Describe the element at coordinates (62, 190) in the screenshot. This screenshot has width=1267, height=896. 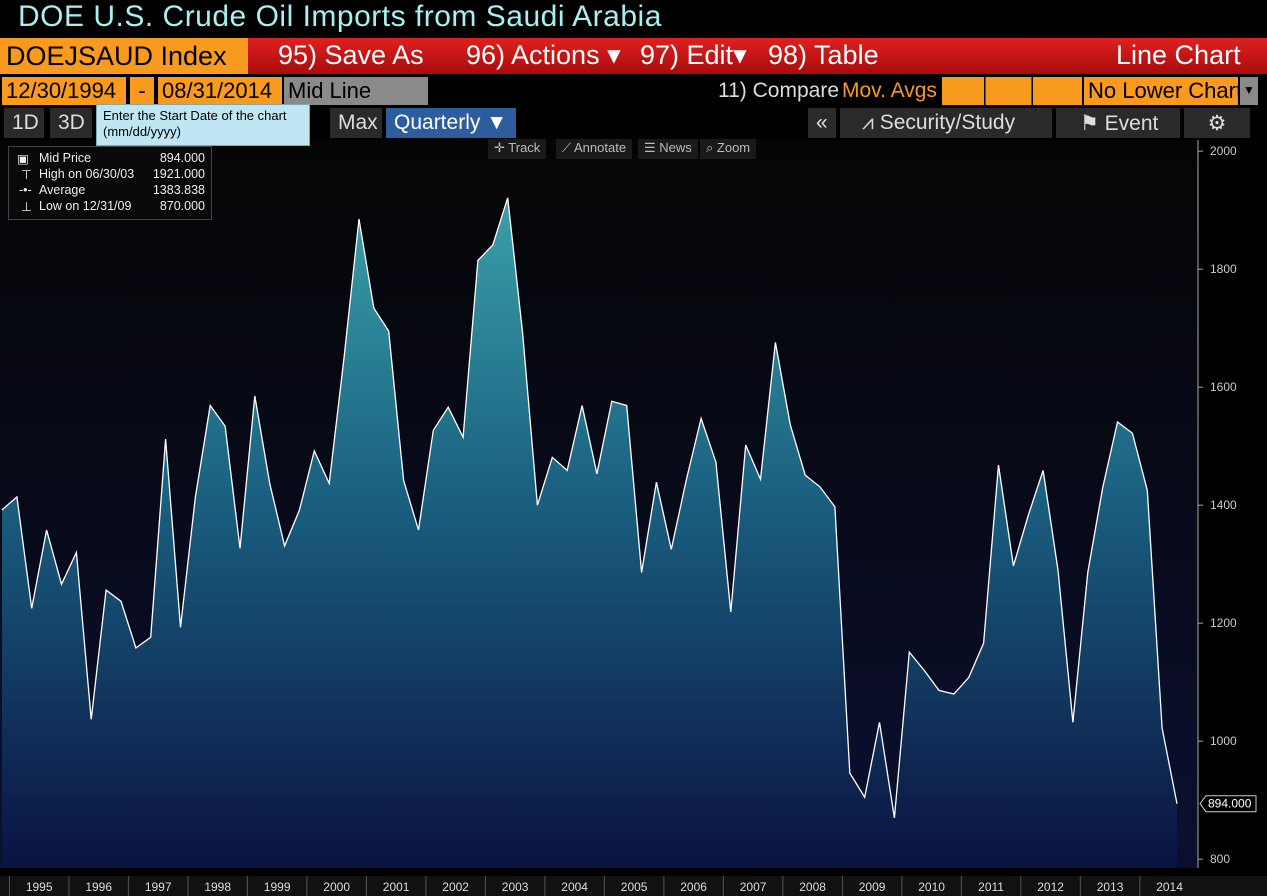
I see `legend-label: Average` at that location.